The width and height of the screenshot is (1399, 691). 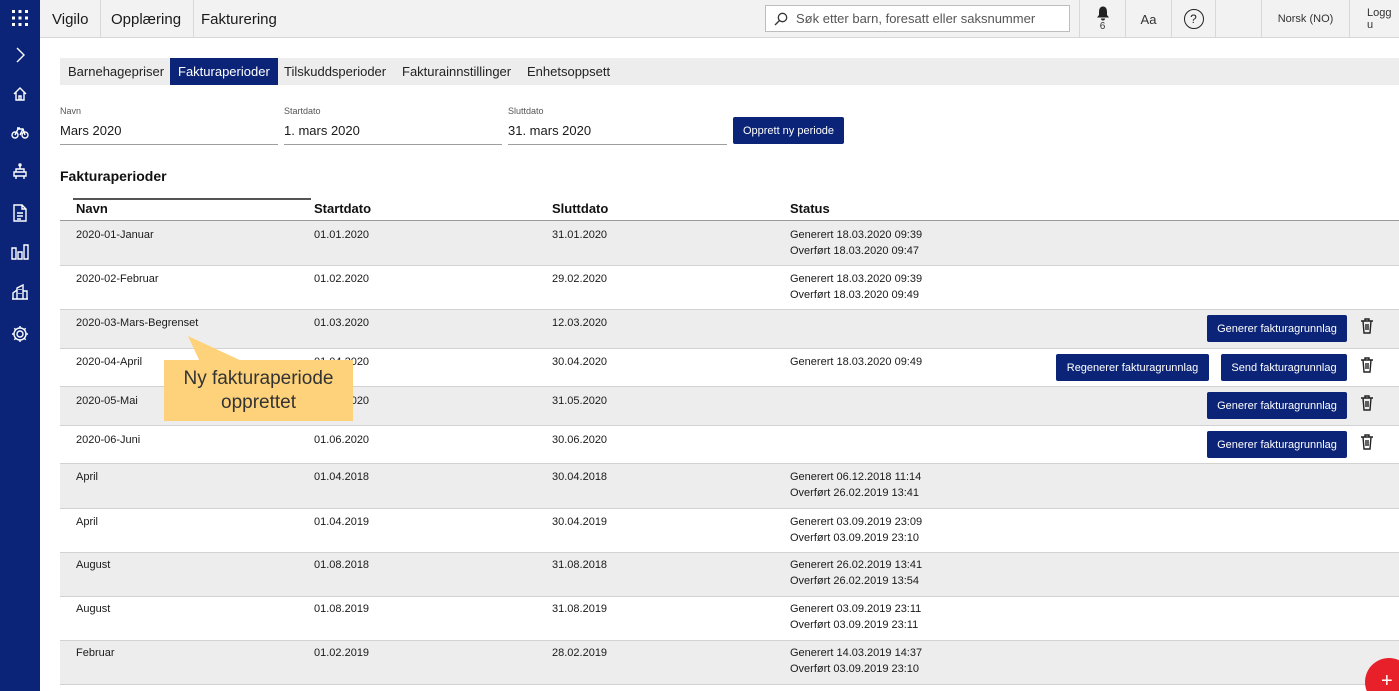 What do you see at coordinates (810, 208) in the screenshot?
I see `column-header-status: Status` at bounding box center [810, 208].